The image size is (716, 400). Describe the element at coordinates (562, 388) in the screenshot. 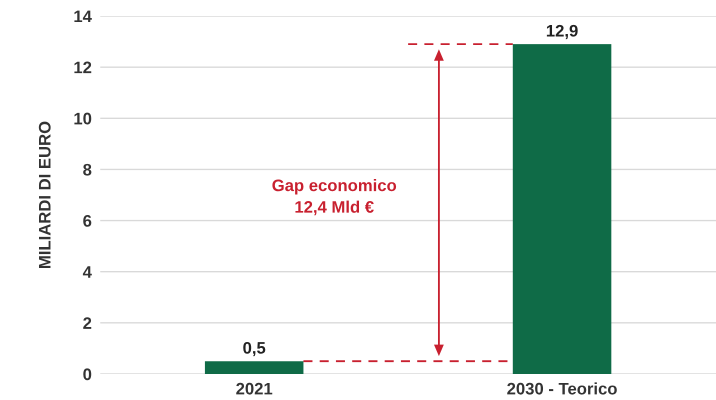

I see `x-tick-label: 2030 - Teorico` at that location.